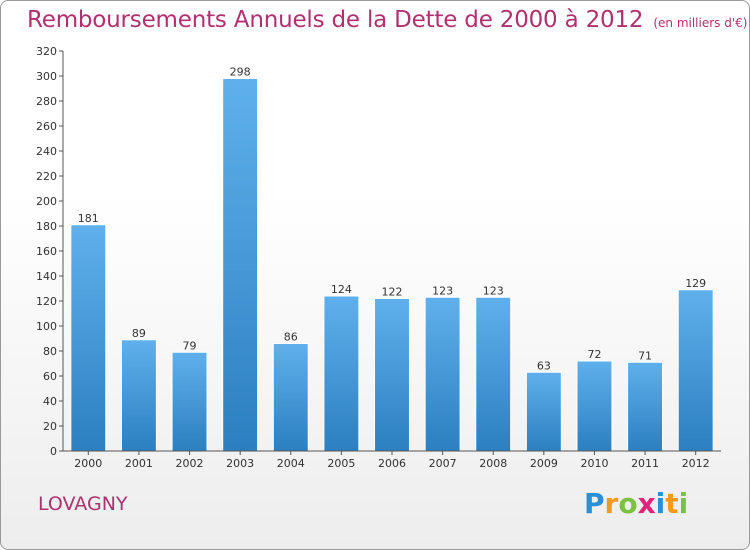 The height and width of the screenshot is (550, 750). What do you see at coordinates (46, 126) in the screenshot?
I see `y-tick-label: 260` at bounding box center [46, 126].